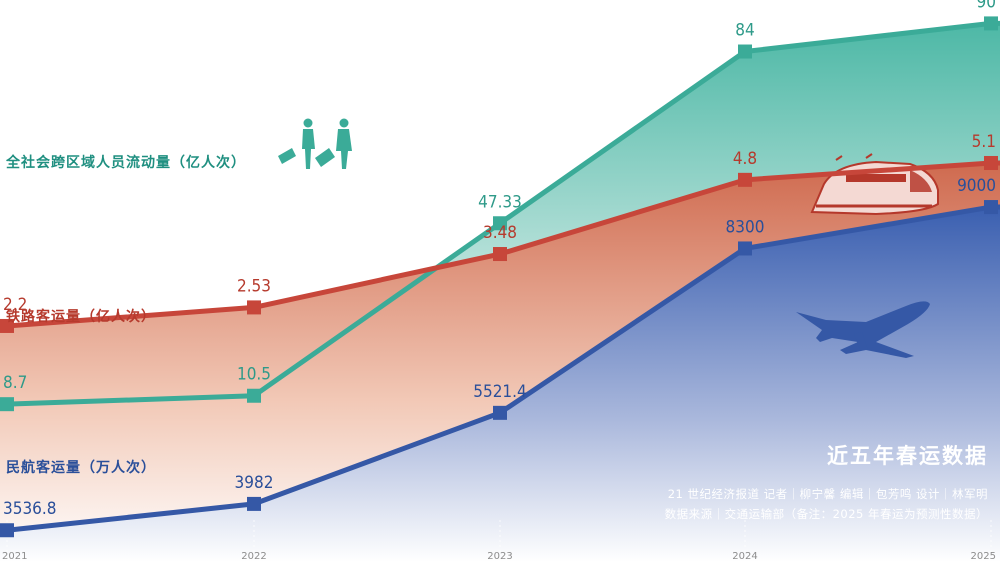  Describe the element at coordinates (315, 143) in the screenshot. I see `travelers-icon` at that location.